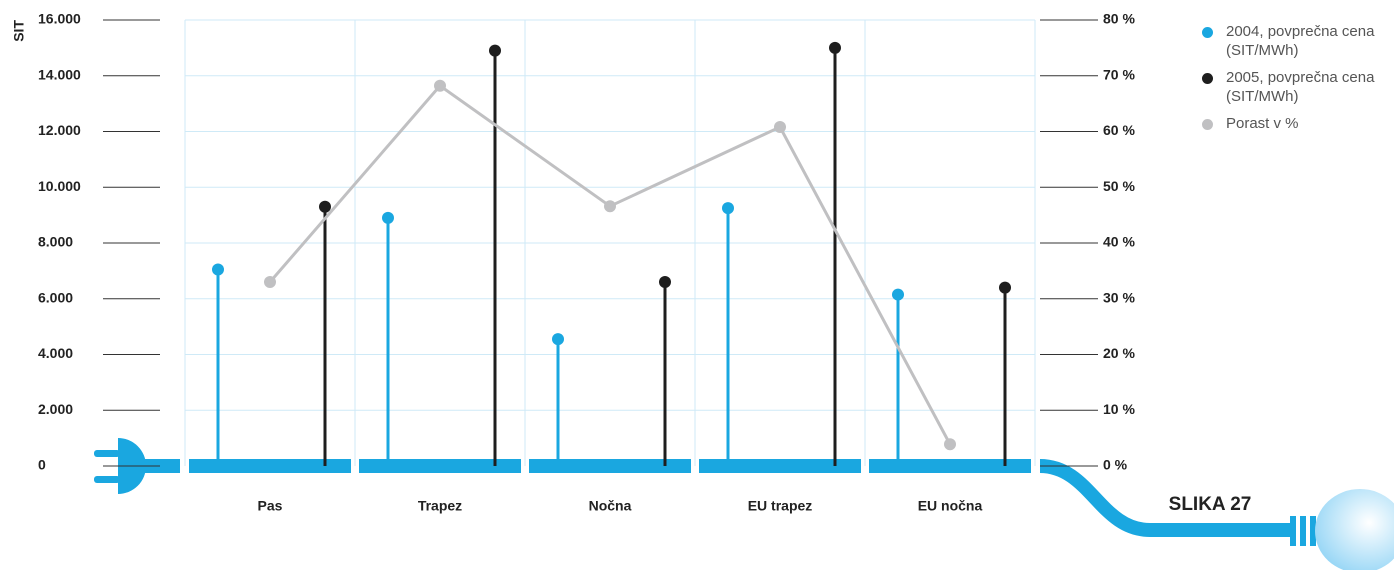 This screenshot has width=1394, height=570. I want to click on y-tick-label: 4.000, so click(55, 353).